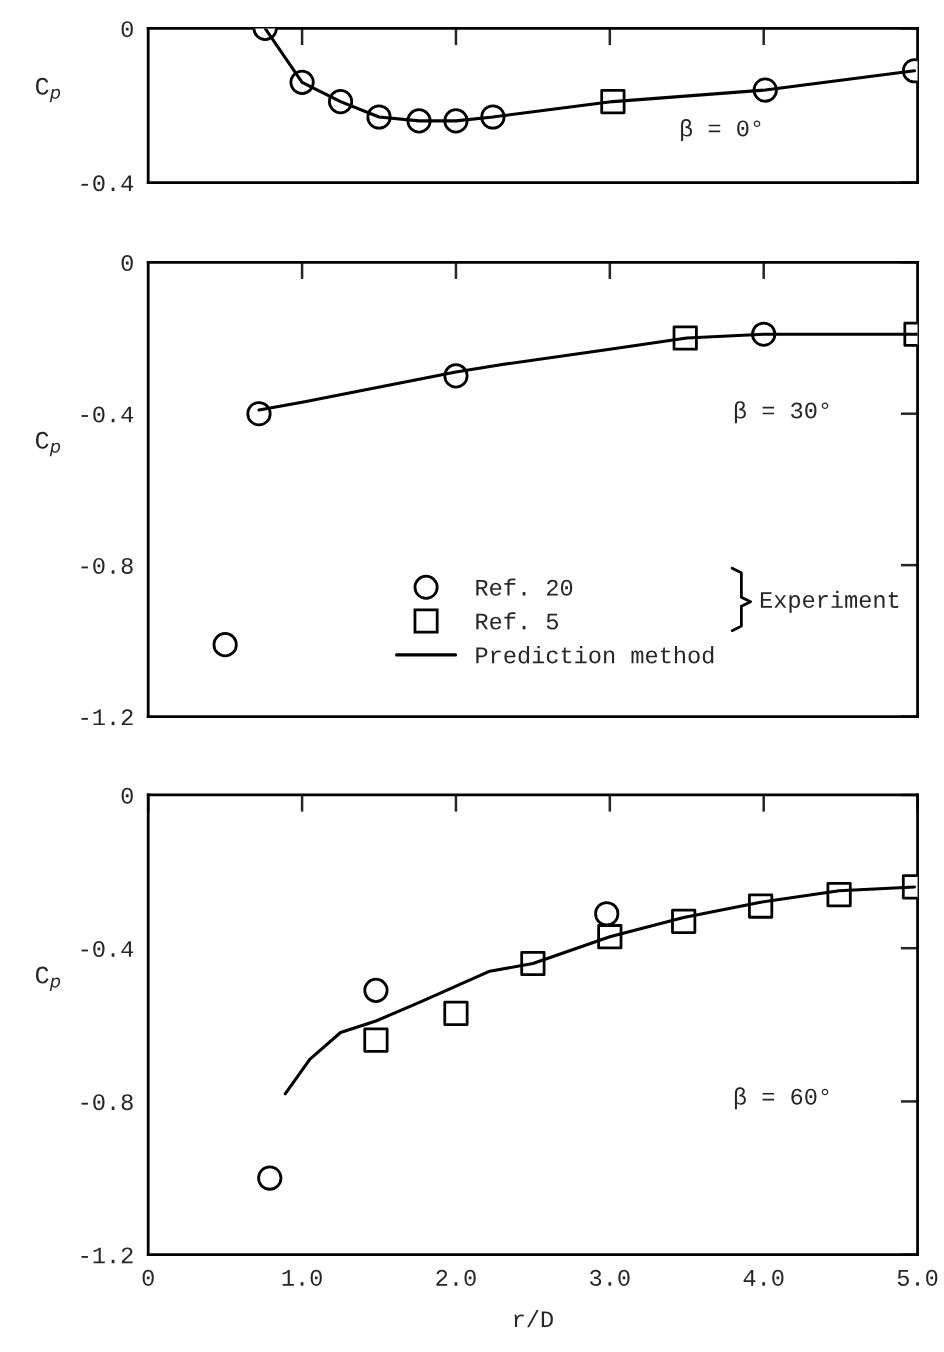 This screenshot has height=1352, width=944. I want to click on annotation: β = 60°, so click(781, 1098).